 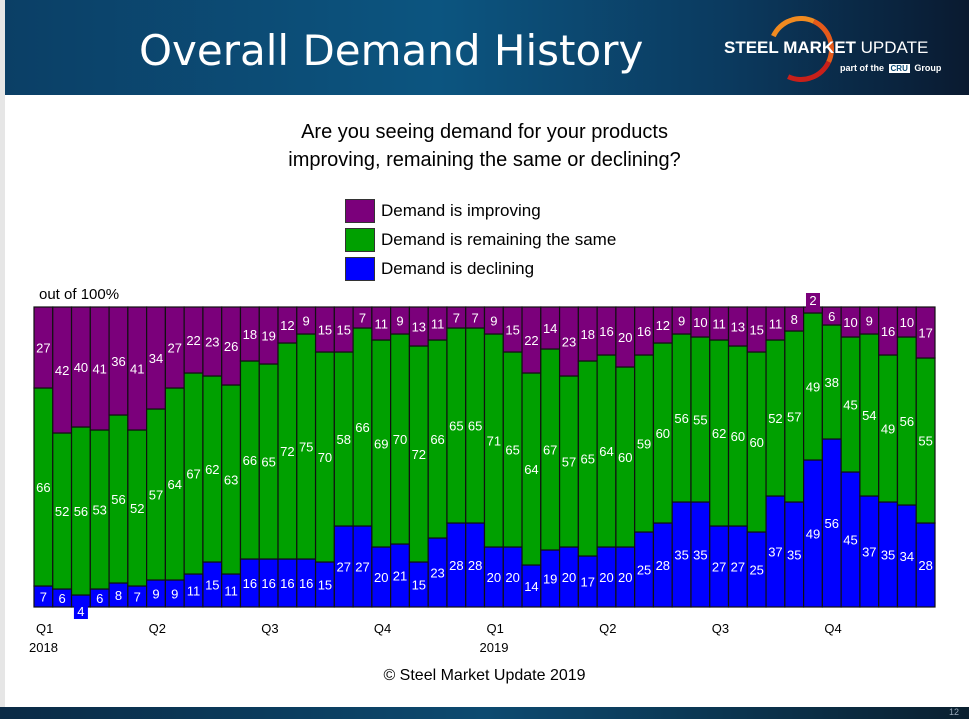 I want to click on data-label: 40, so click(x=81, y=367).